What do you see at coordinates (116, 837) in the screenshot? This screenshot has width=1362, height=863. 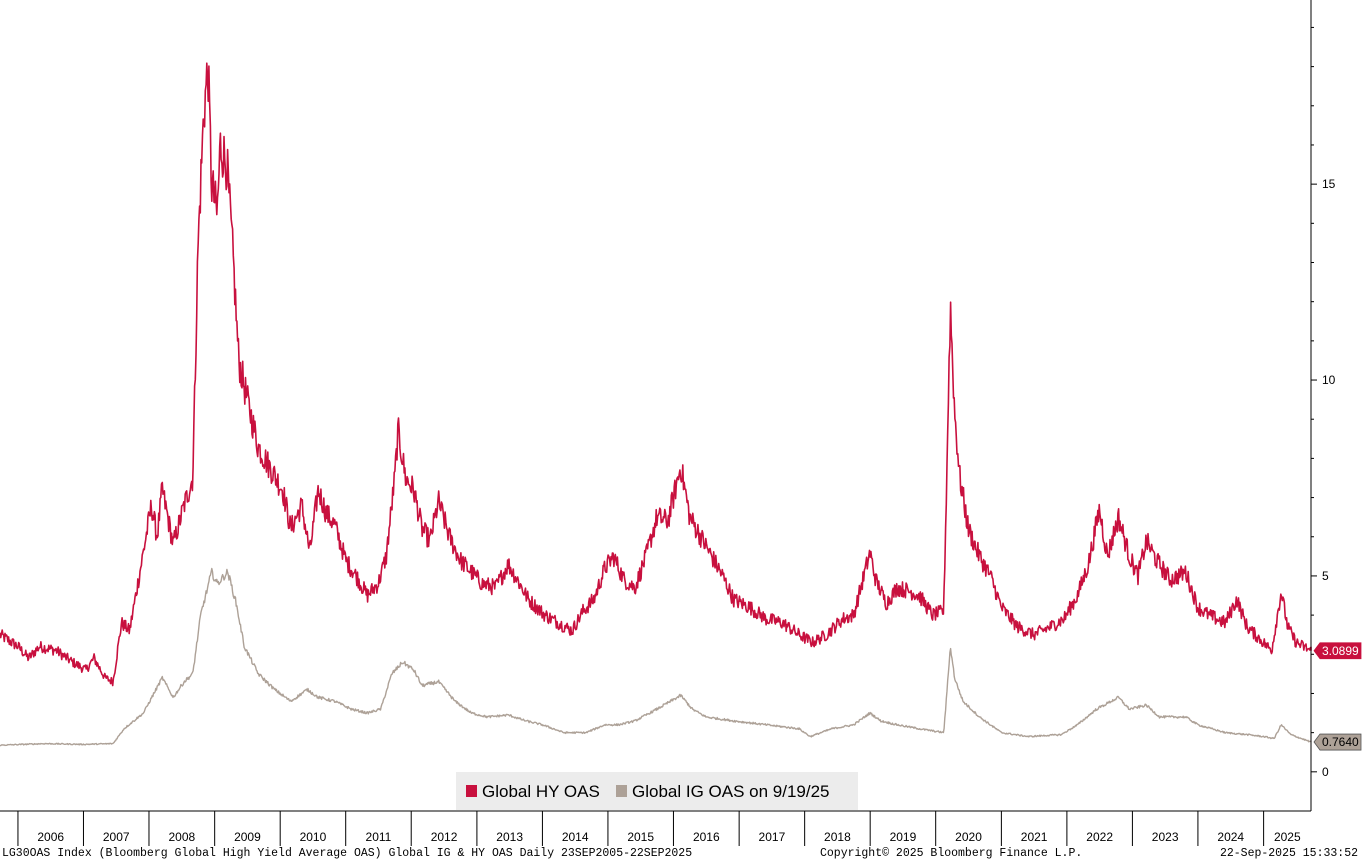 I see `x-tick-label: 2007` at bounding box center [116, 837].